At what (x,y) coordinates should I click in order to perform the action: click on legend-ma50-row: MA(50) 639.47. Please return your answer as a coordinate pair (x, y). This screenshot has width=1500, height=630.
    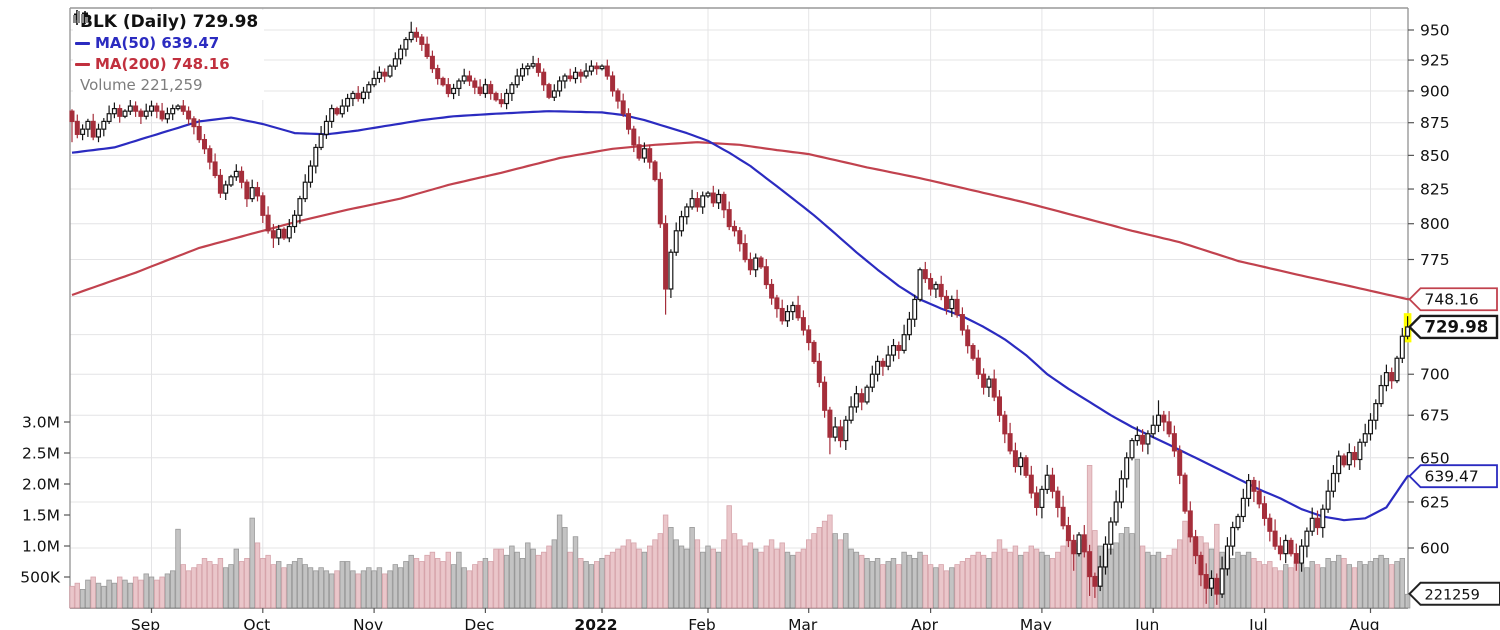
    Looking at the image, I should click on (166, 43).